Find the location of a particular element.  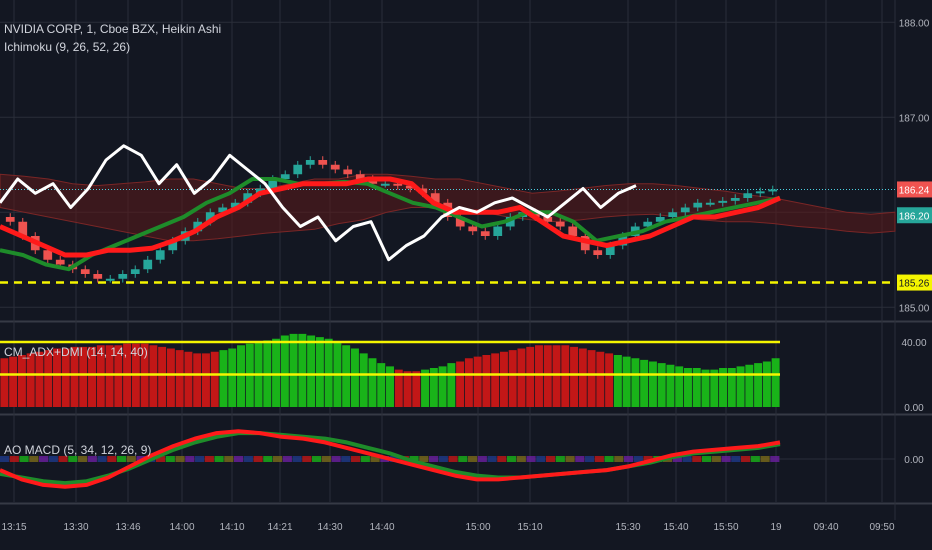

x-tick-label: 09:40 is located at coordinates (825, 527).